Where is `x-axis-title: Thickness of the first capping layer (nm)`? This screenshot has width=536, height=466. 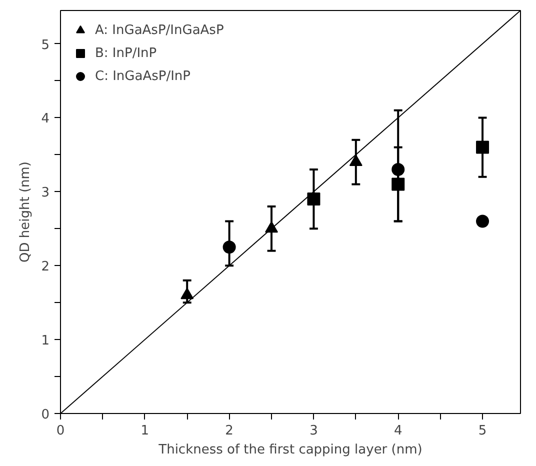
x-axis-title: Thickness of the first capping layer (nm) is located at coordinates (290, 450).